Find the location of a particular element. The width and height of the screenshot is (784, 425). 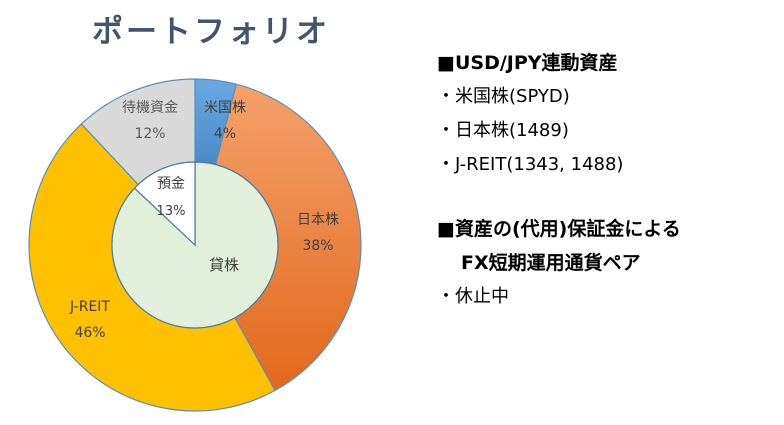

slice-value-label: 38% is located at coordinates (317, 246).